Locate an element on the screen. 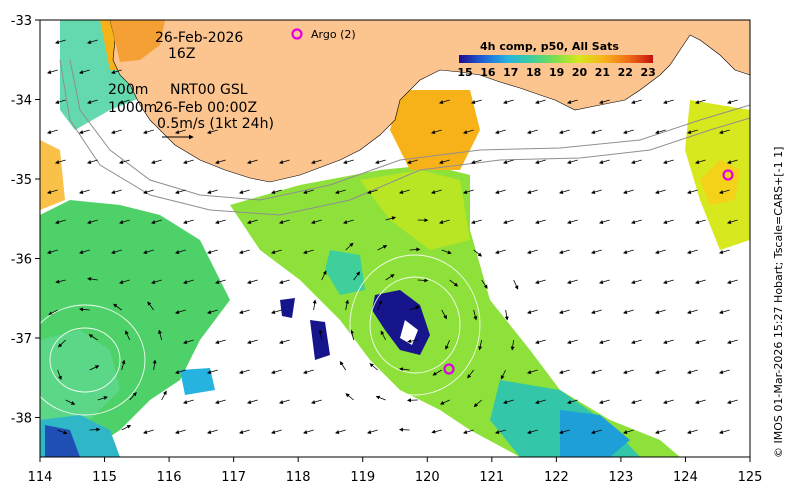  x-tick-label: 114 is located at coordinates (40, 477).